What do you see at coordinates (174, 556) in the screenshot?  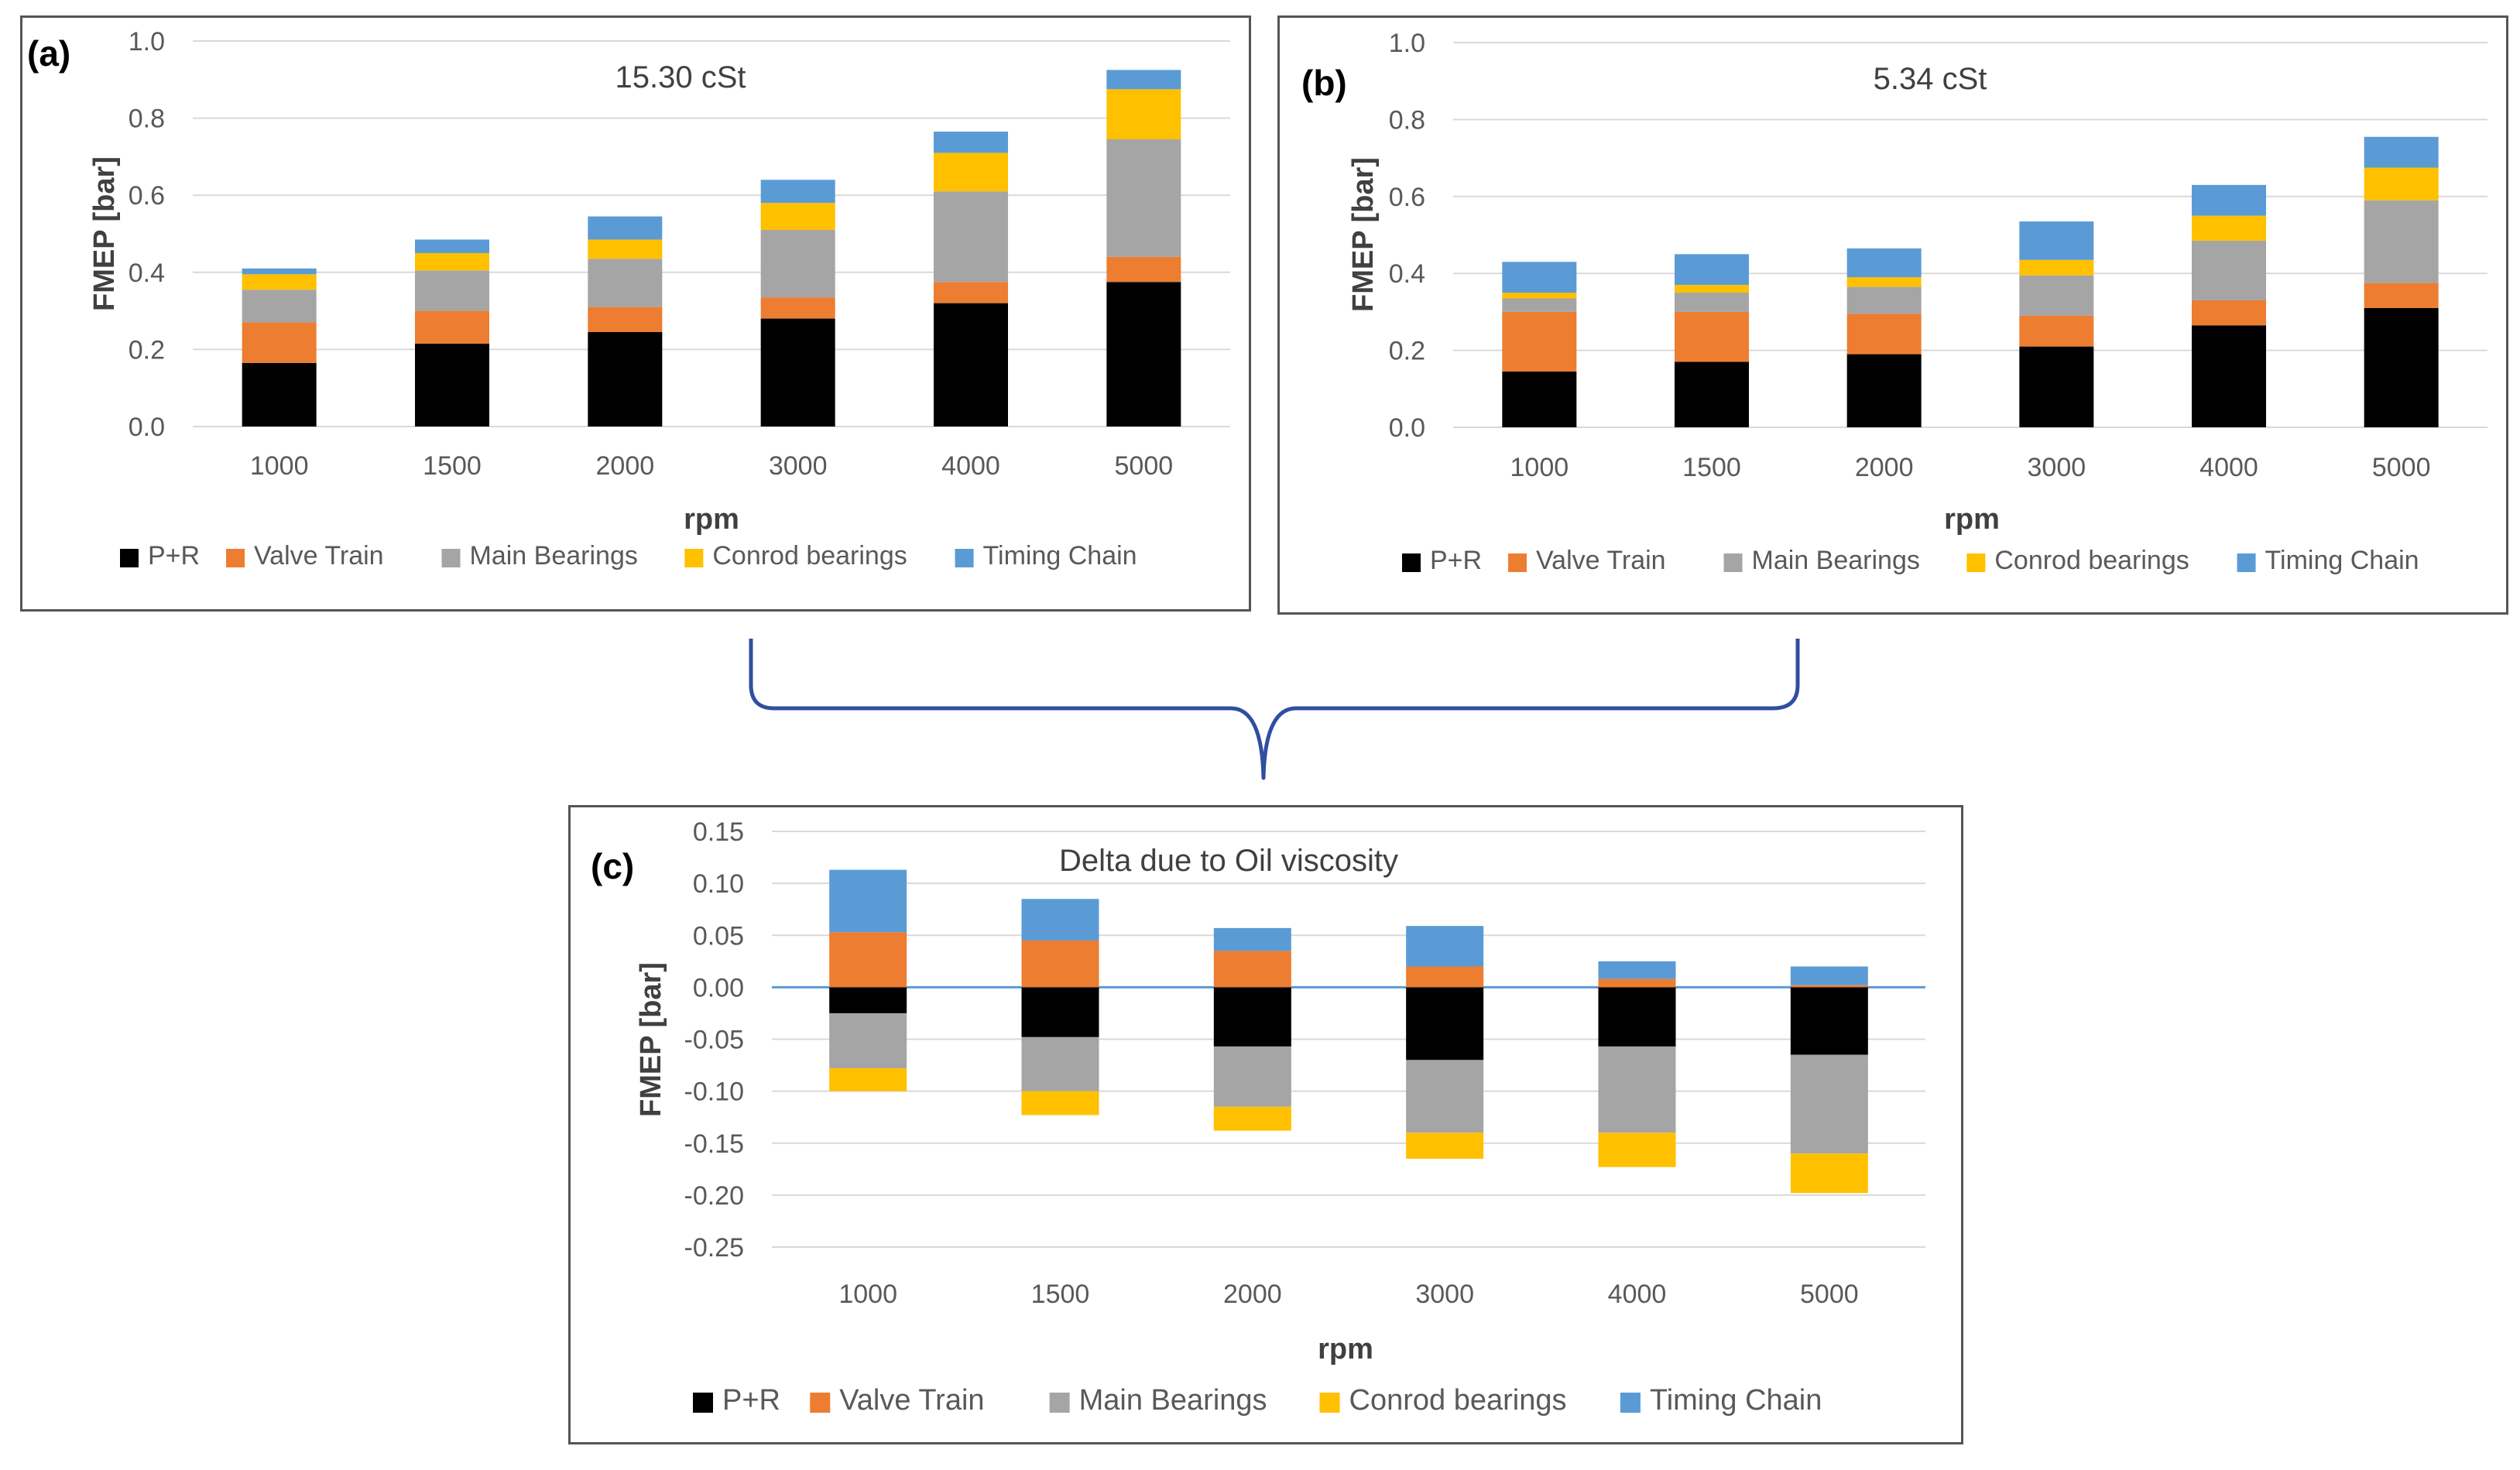 I see `legend-label: P+R` at bounding box center [174, 556].